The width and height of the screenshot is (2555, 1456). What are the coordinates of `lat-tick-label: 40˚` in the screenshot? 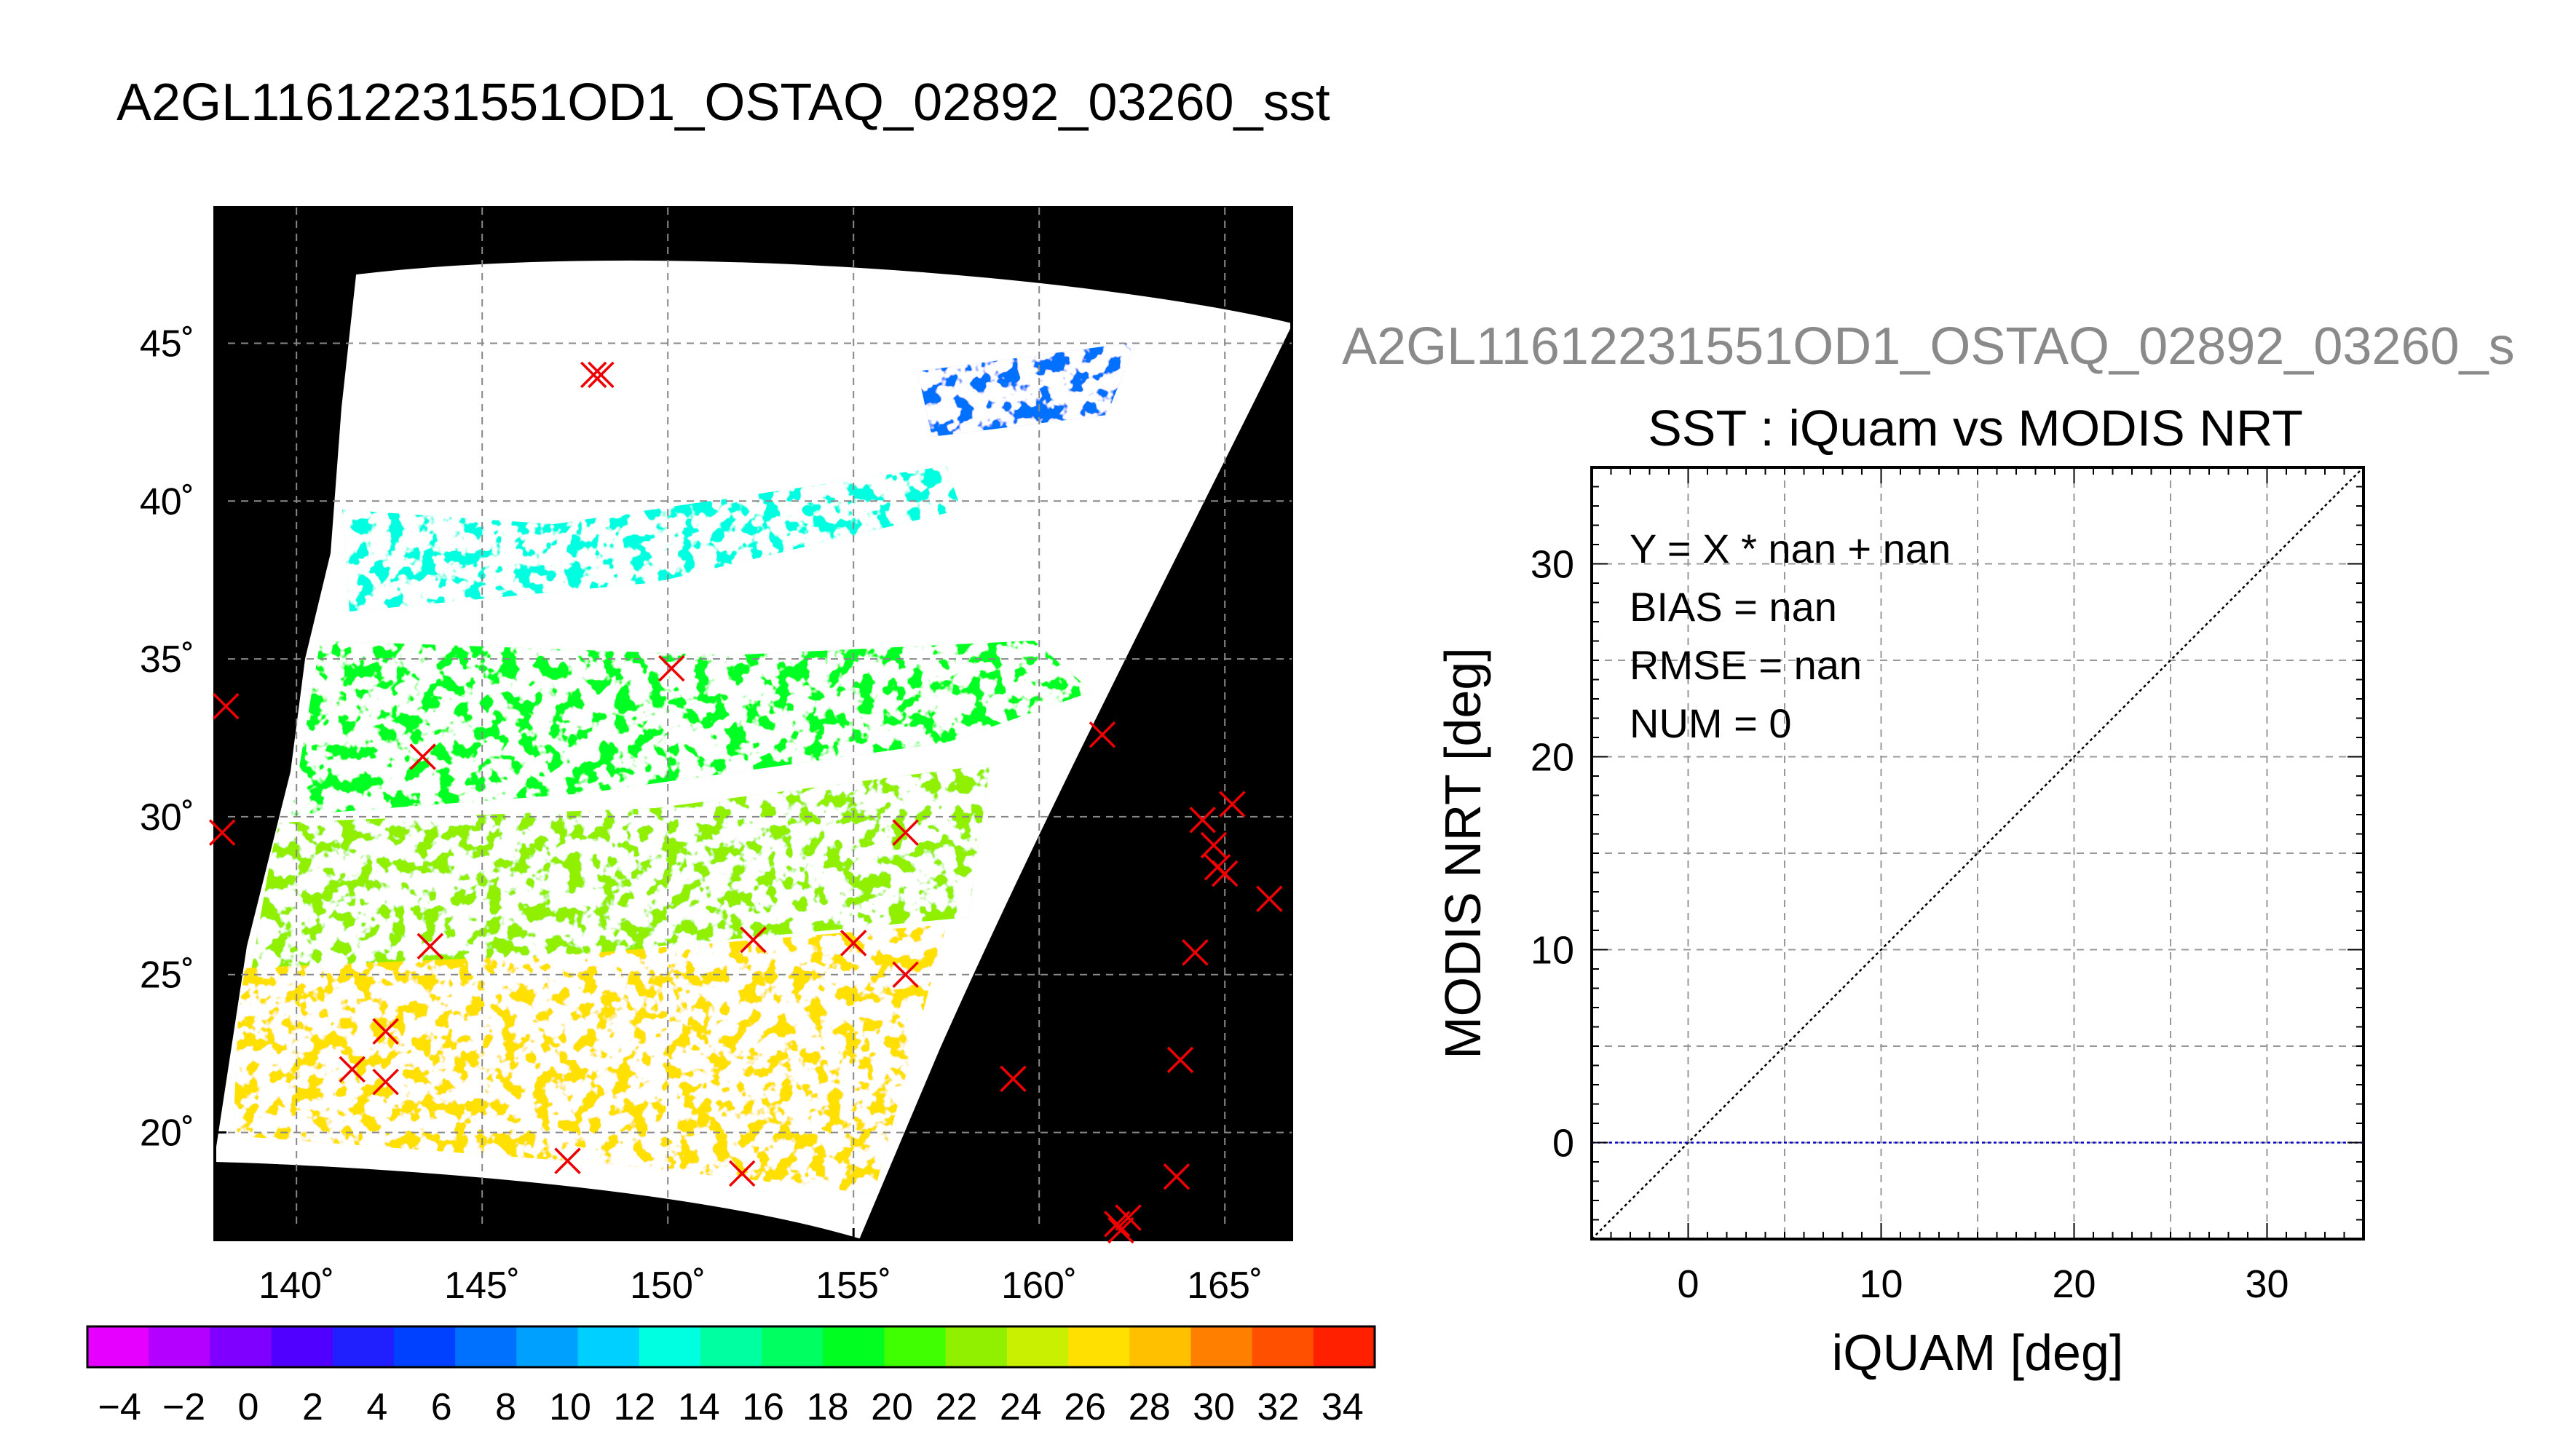 It's located at (167, 501).